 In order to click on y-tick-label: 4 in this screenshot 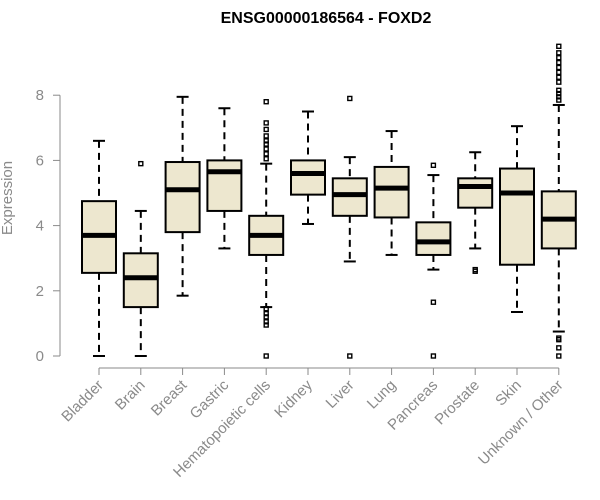, I will do `click(40, 226)`.